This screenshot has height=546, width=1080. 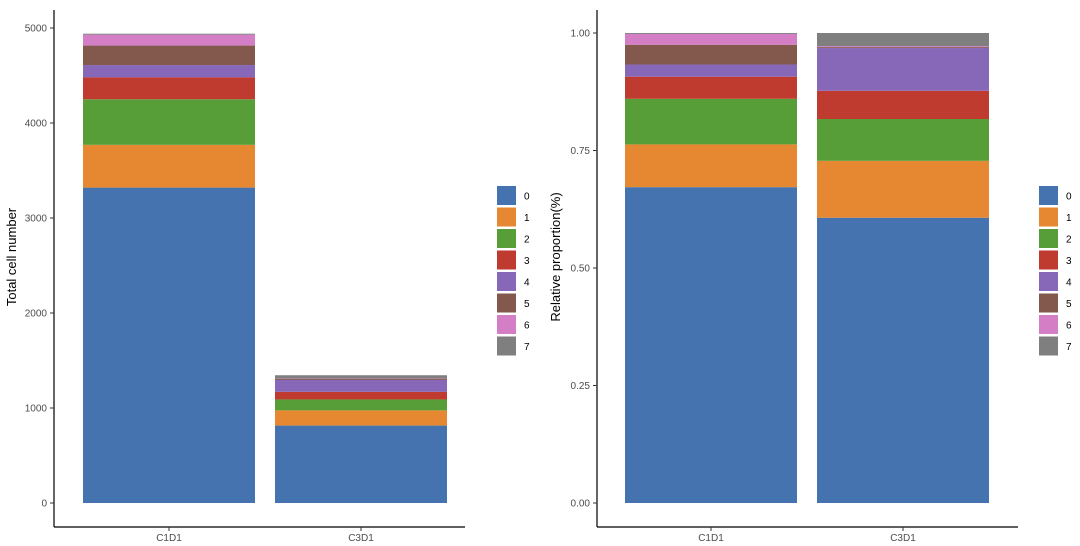 I want to click on y-tick-label: 4000, so click(x=36, y=124).